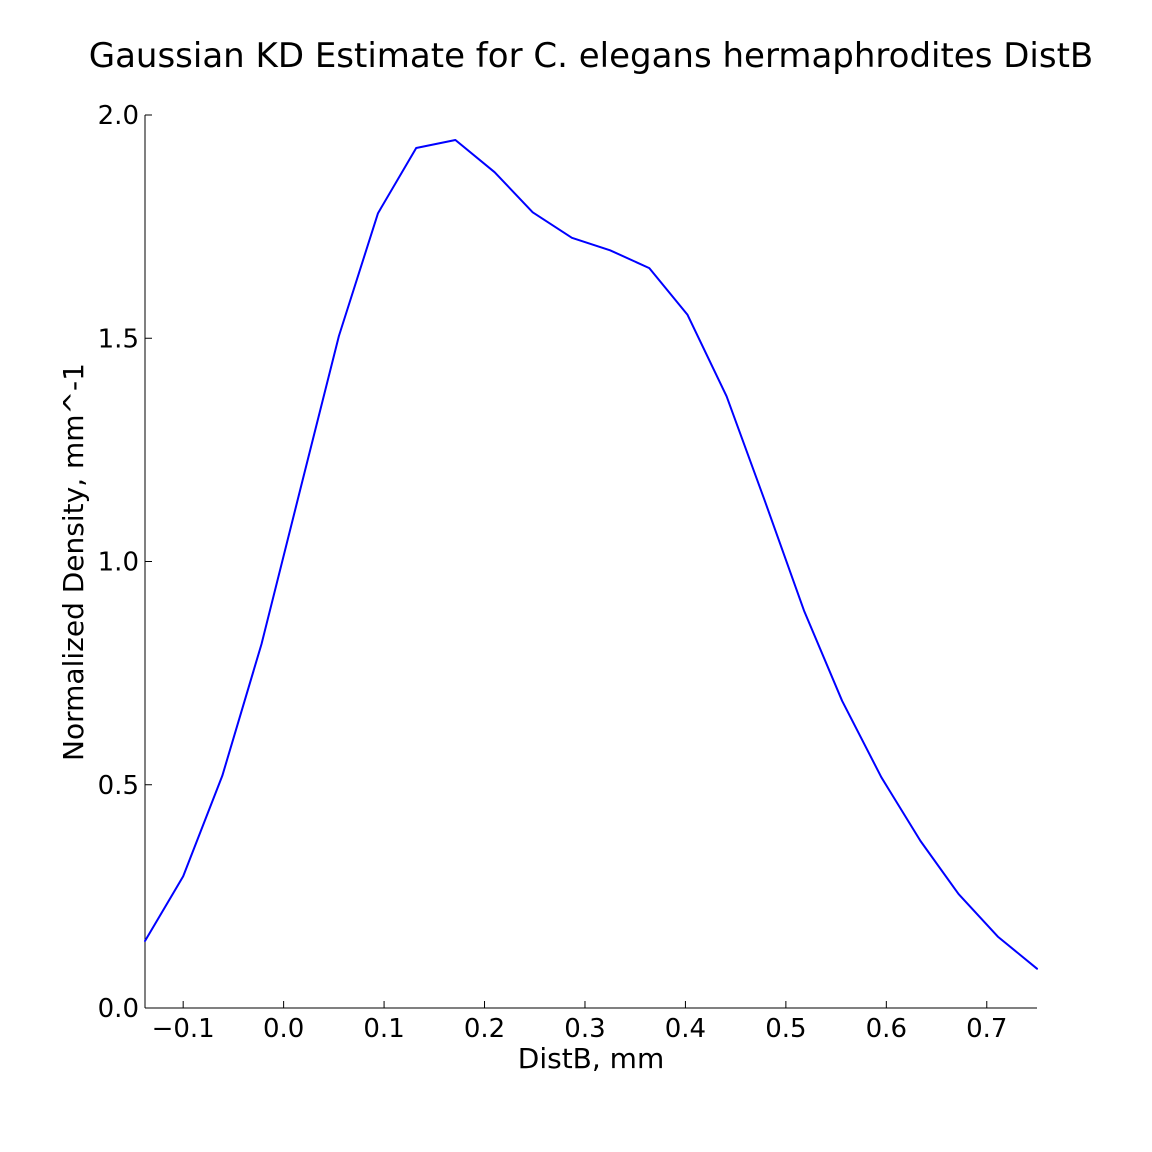 The height and width of the screenshot is (1152, 1152). Describe the element at coordinates (785, 1029) in the screenshot. I see `x-tick-label: 0.5` at that location.